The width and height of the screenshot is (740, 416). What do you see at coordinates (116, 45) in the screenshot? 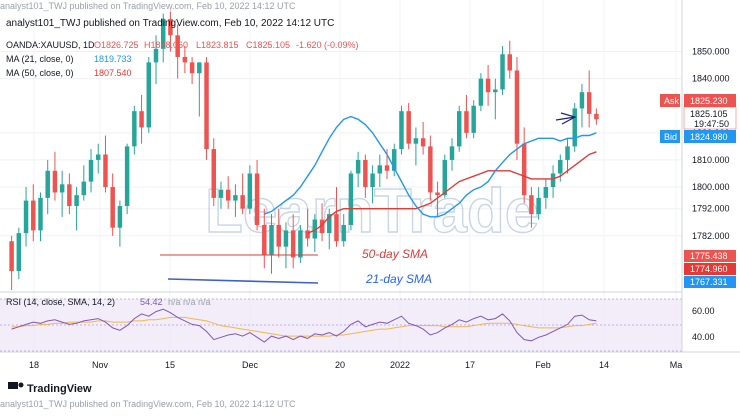
I see `ohlc-open: O1826.725` at bounding box center [116, 45].